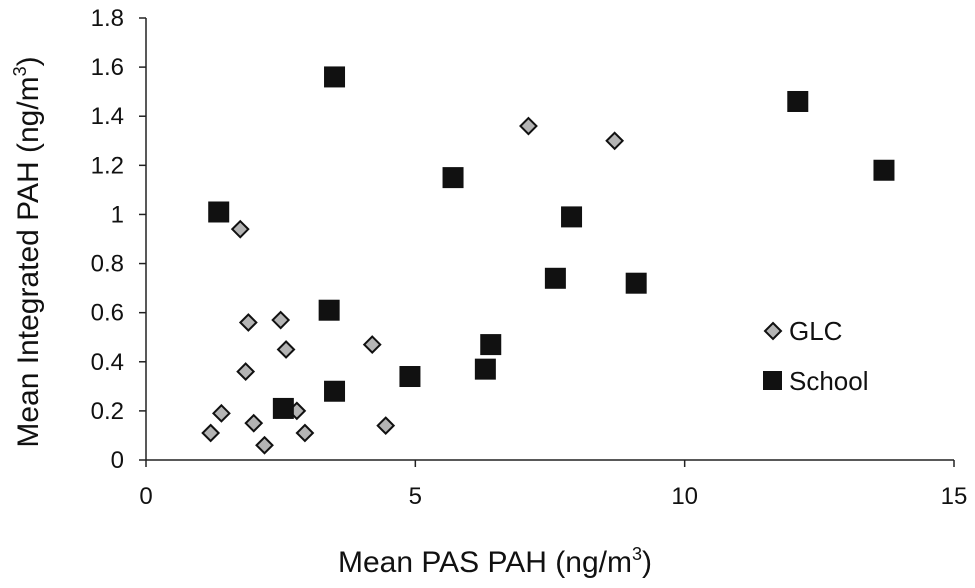 The width and height of the screenshot is (975, 588). I want to click on legend-item-glc: GLC, so click(802, 331).